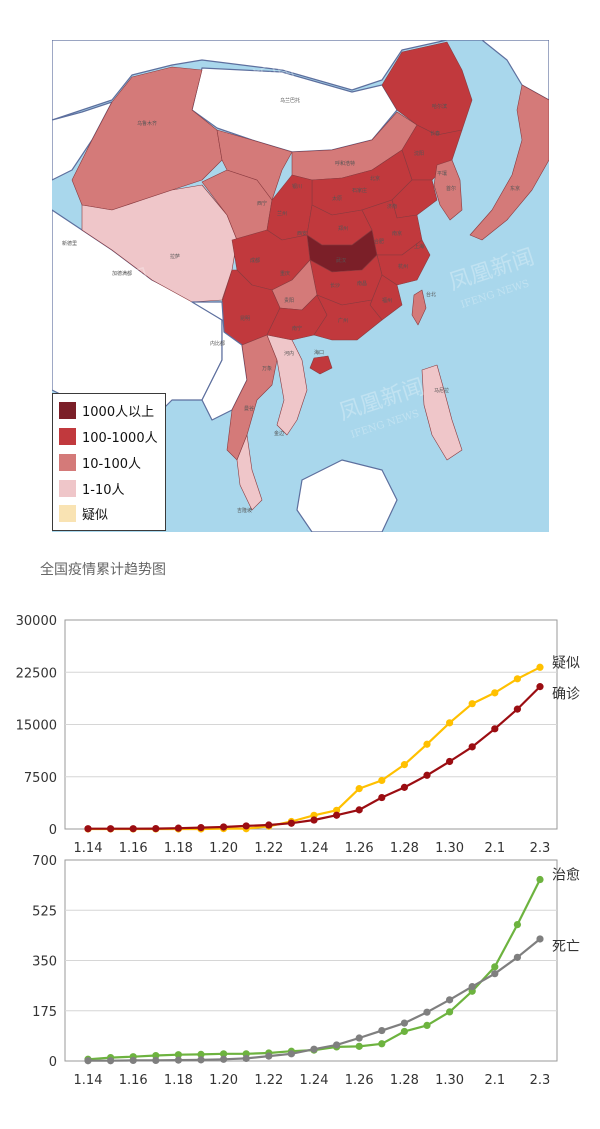 This screenshot has height=1129, width=600. Describe the element at coordinates (255, 260) in the screenshot. I see `label-chengdu: 成都` at that location.